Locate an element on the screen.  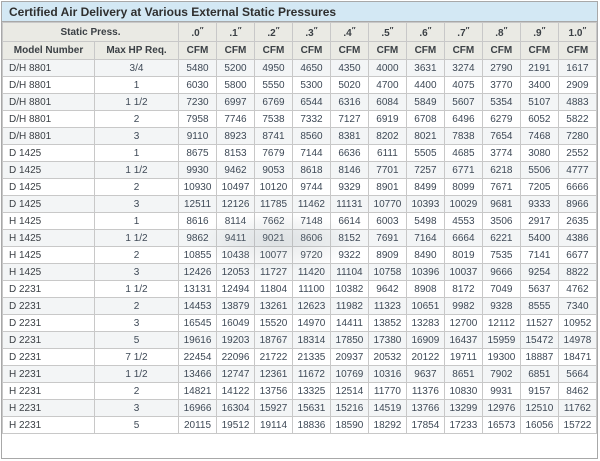
pressure-header-6in: .6″ is located at coordinates (425, 32).